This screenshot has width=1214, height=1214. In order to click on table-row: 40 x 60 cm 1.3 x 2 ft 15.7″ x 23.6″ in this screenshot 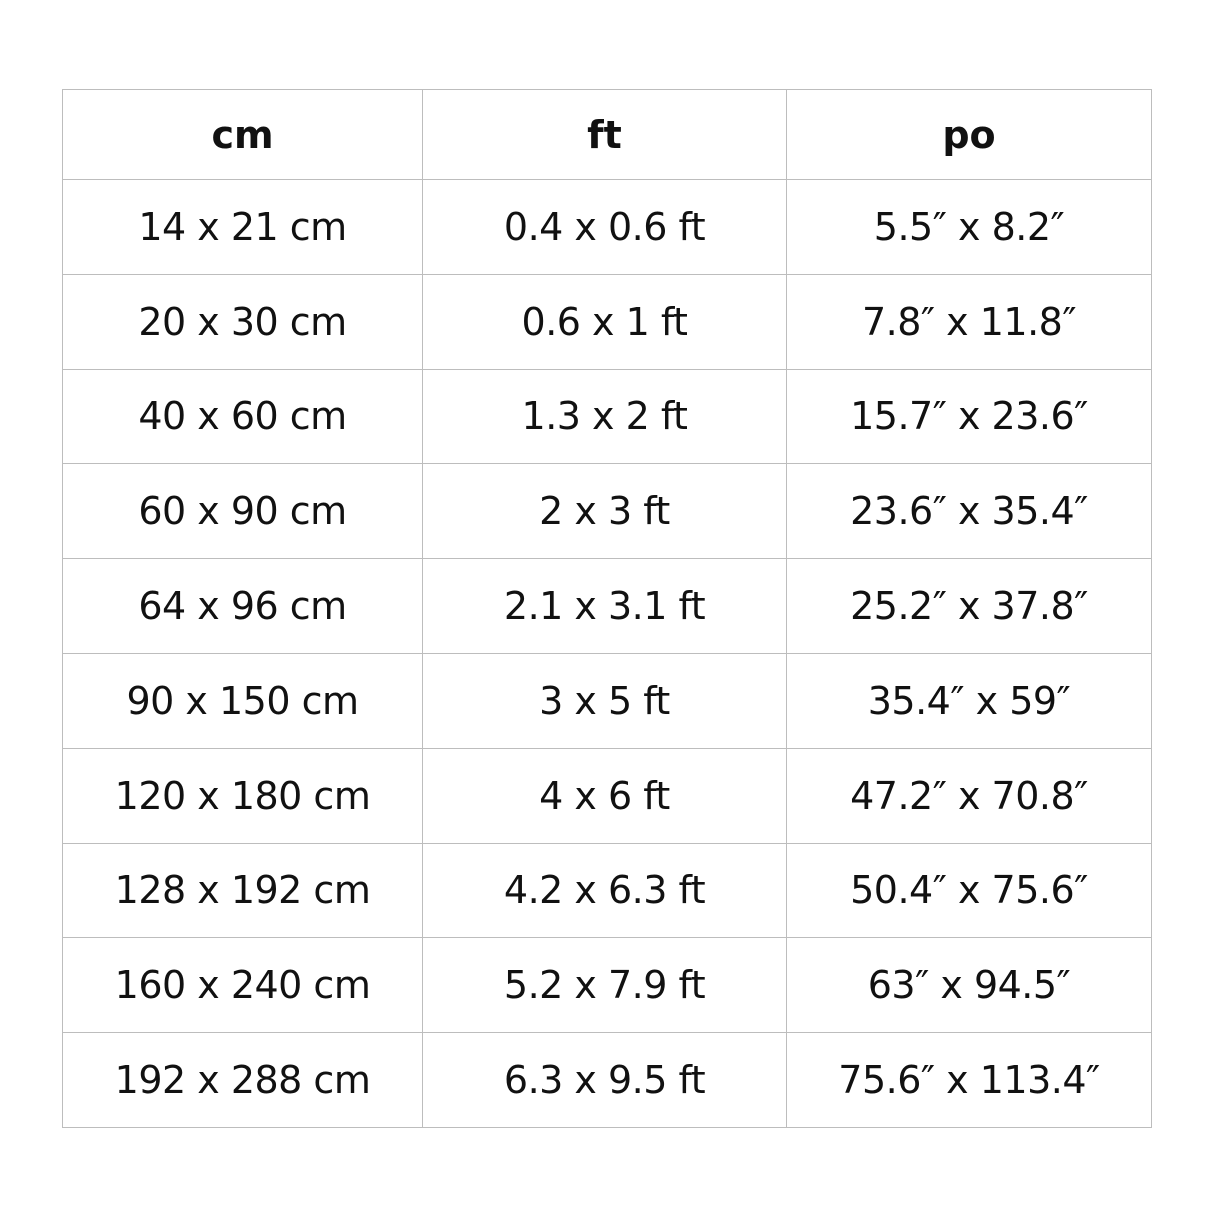, I will do `click(607, 416)`.